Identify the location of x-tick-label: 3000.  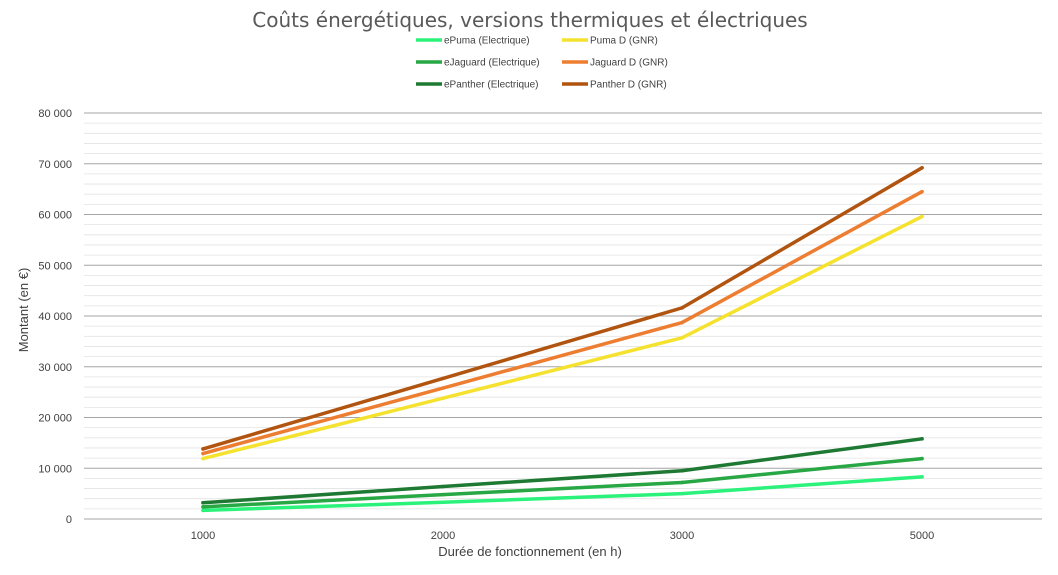
(682, 536).